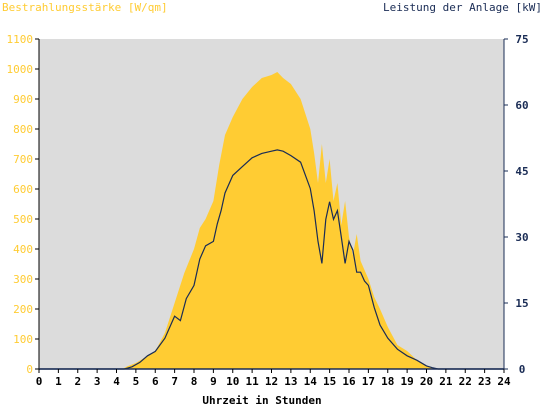  I want to click on left-tick-label: 900, so click(23, 99).